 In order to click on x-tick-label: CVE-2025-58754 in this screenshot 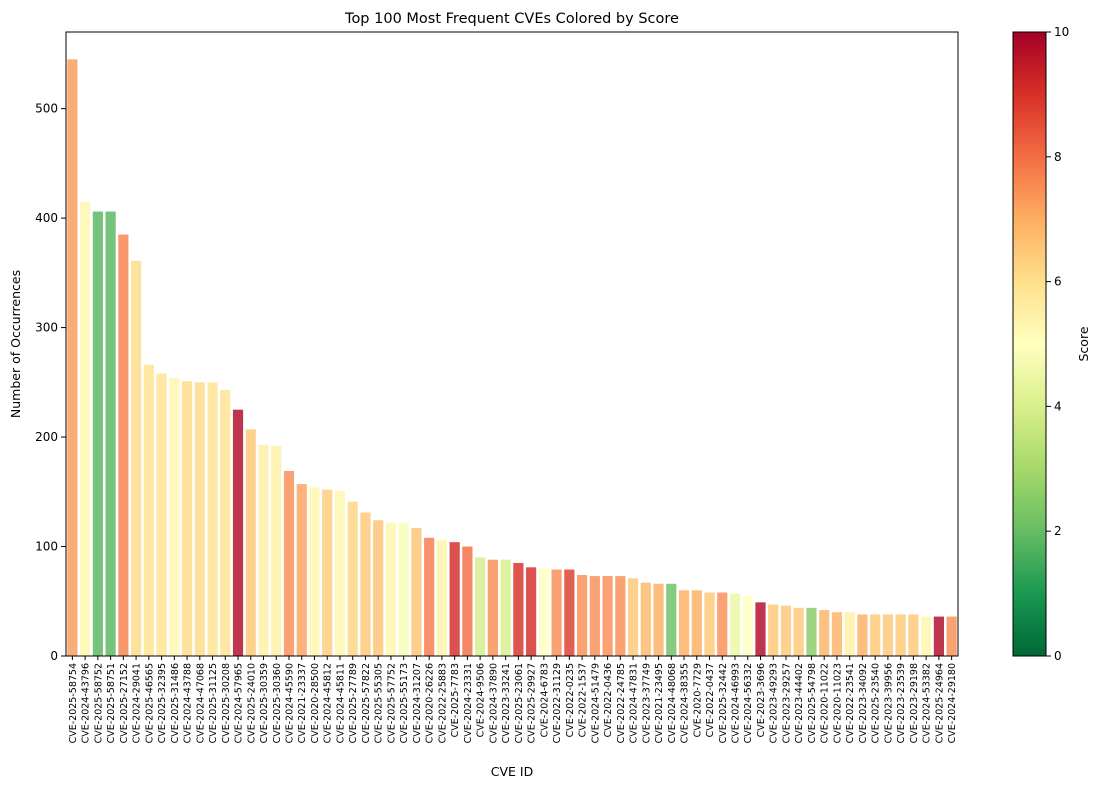, I will do `click(73, 703)`.